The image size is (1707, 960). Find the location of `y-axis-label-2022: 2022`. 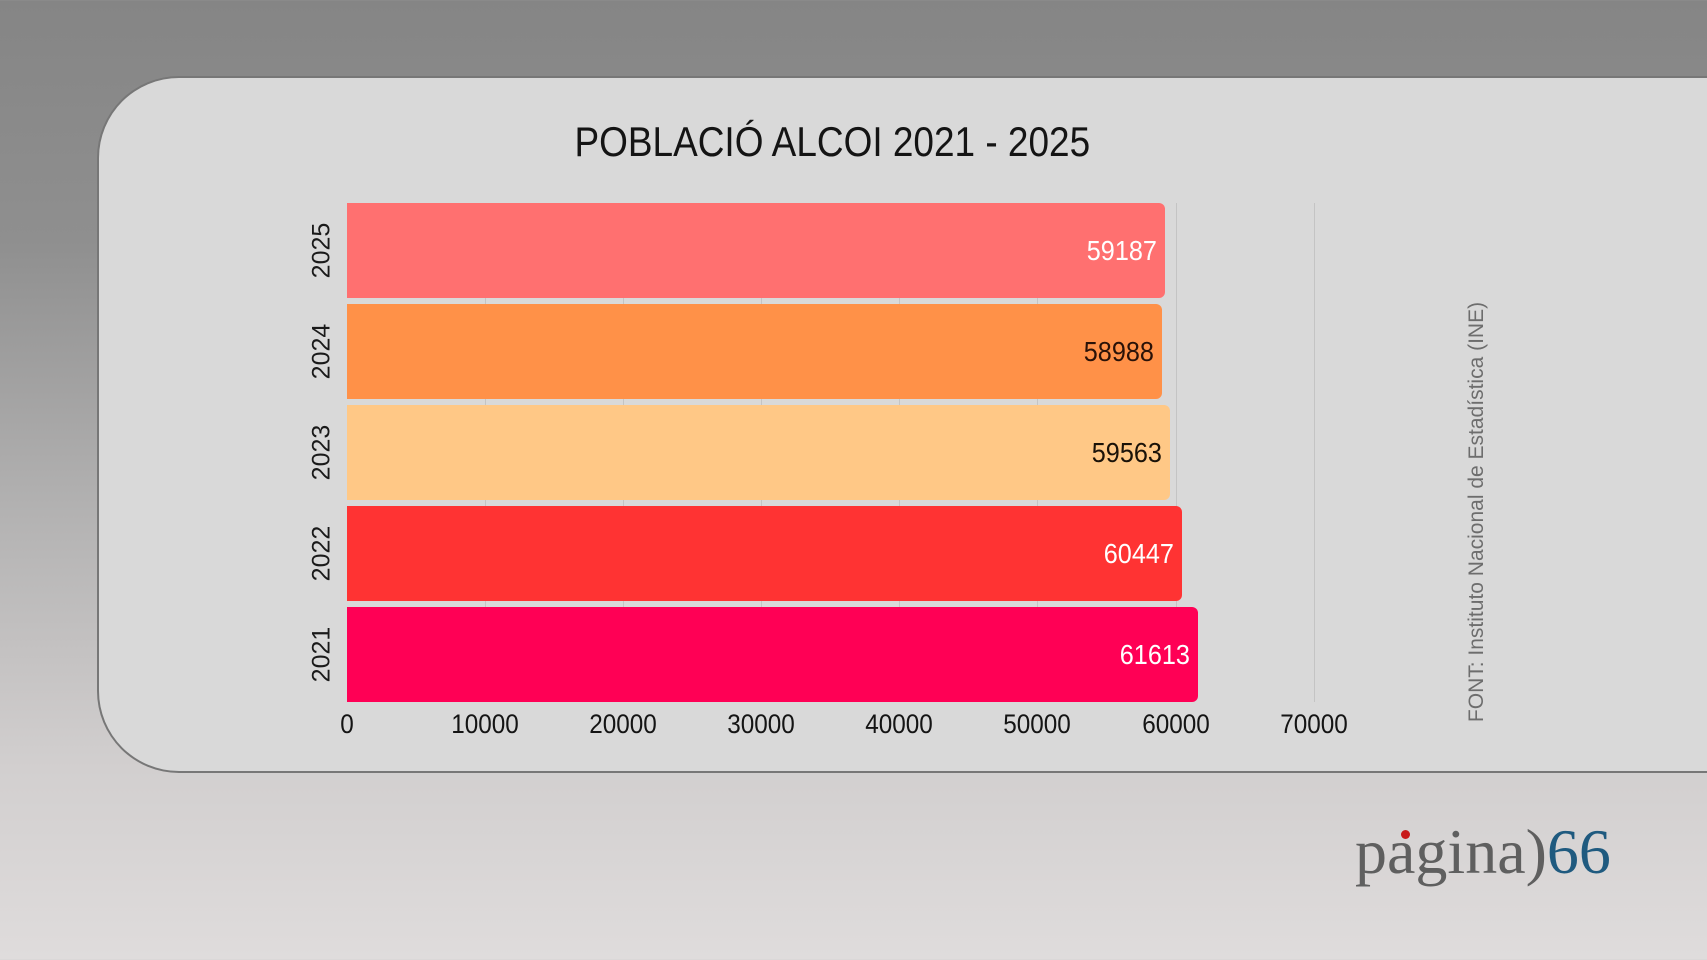

y-axis-label-2022: 2022 is located at coordinates (322, 553).